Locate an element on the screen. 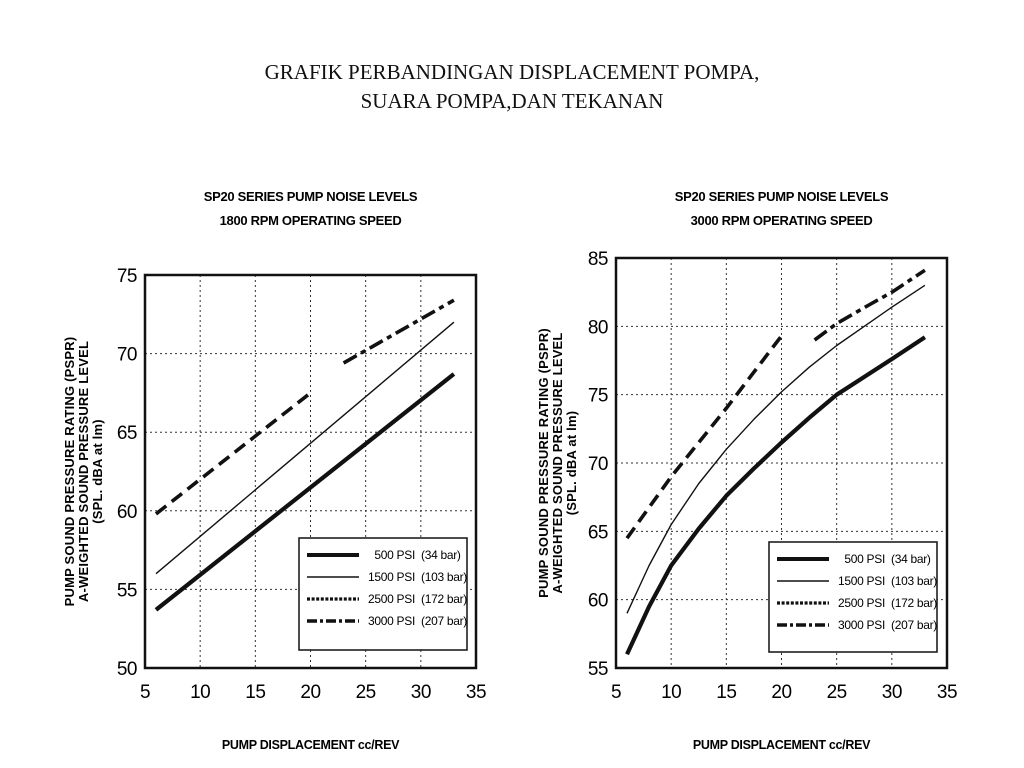  y-tick-label: 85 is located at coordinates (598, 259).